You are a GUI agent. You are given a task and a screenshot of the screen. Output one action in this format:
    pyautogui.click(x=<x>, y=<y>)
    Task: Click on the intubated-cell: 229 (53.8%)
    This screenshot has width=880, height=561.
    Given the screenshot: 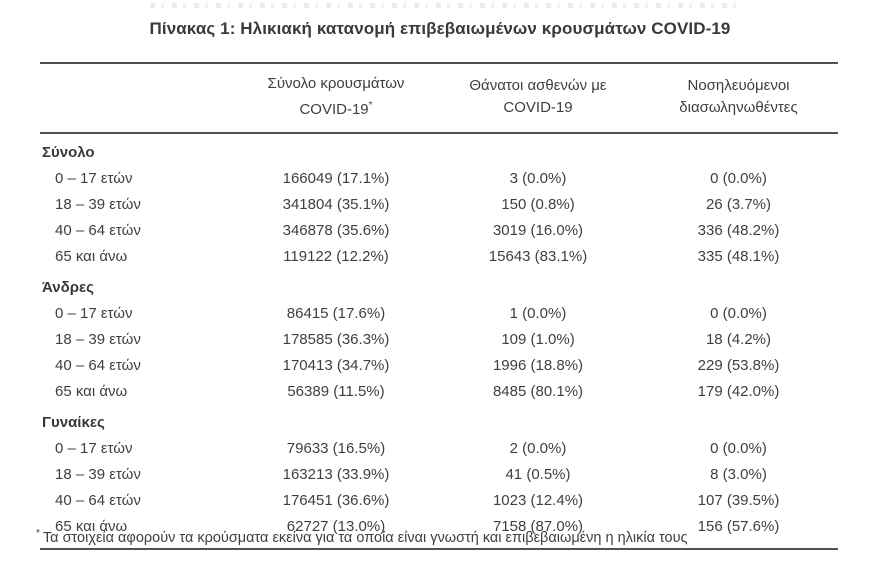 What is the action you would take?
    pyautogui.click(x=738, y=365)
    